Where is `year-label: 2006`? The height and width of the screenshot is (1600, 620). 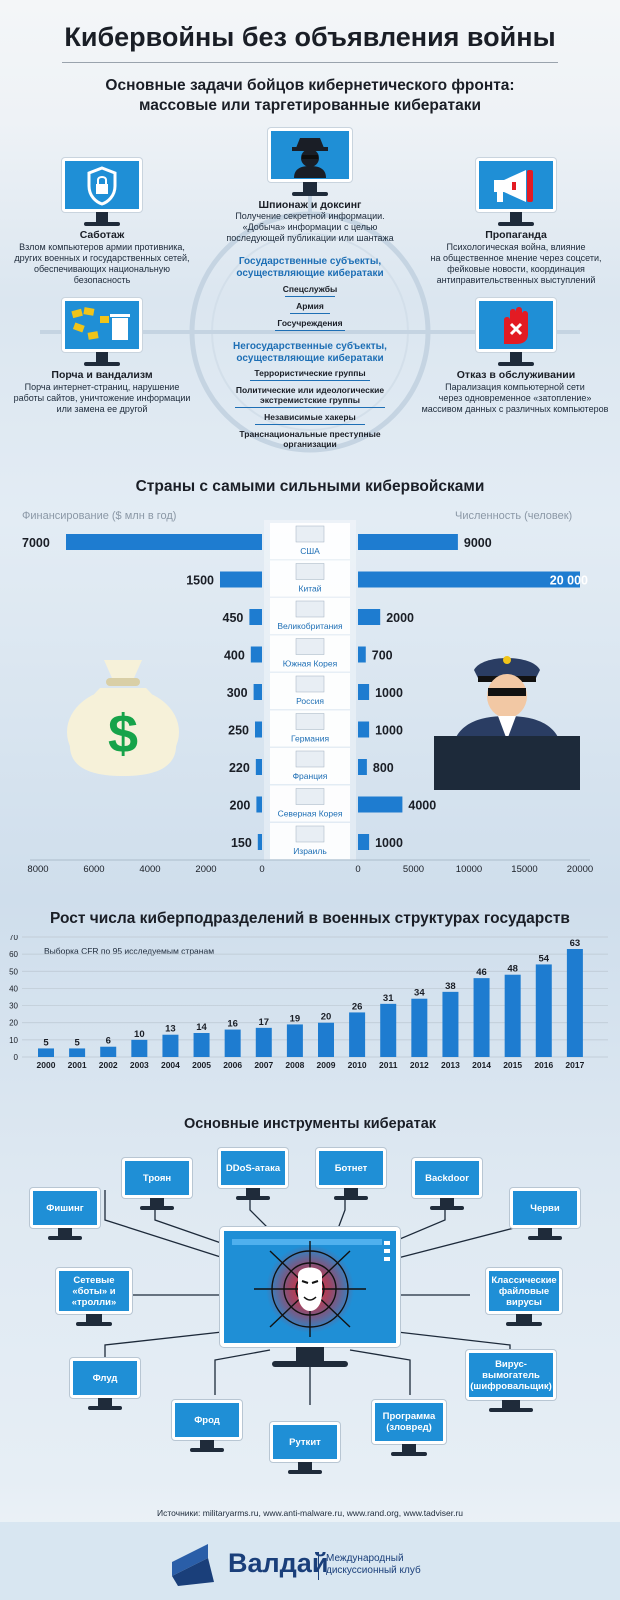 year-label: 2006 is located at coordinates (232, 1065).